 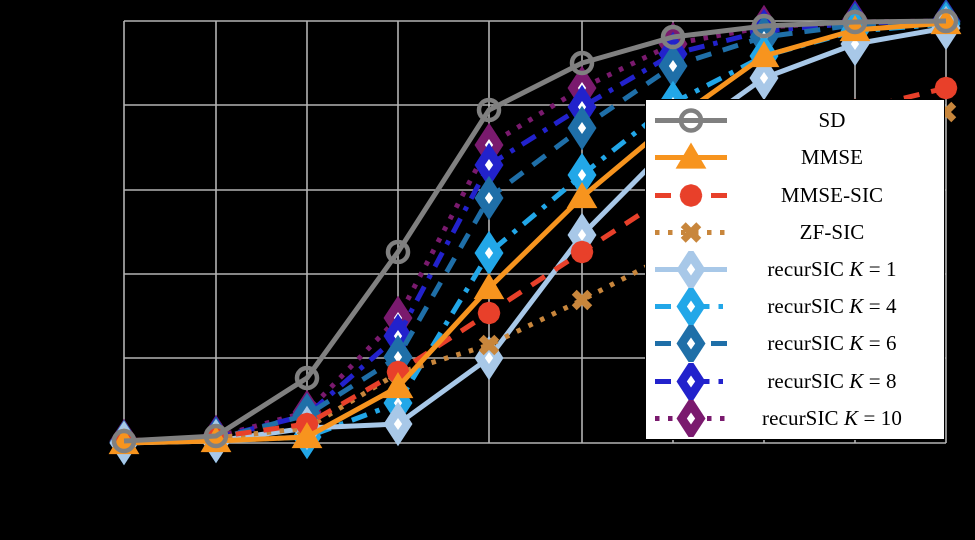 I want to click on legend-item-label: SD, so click(x=832, y=120).